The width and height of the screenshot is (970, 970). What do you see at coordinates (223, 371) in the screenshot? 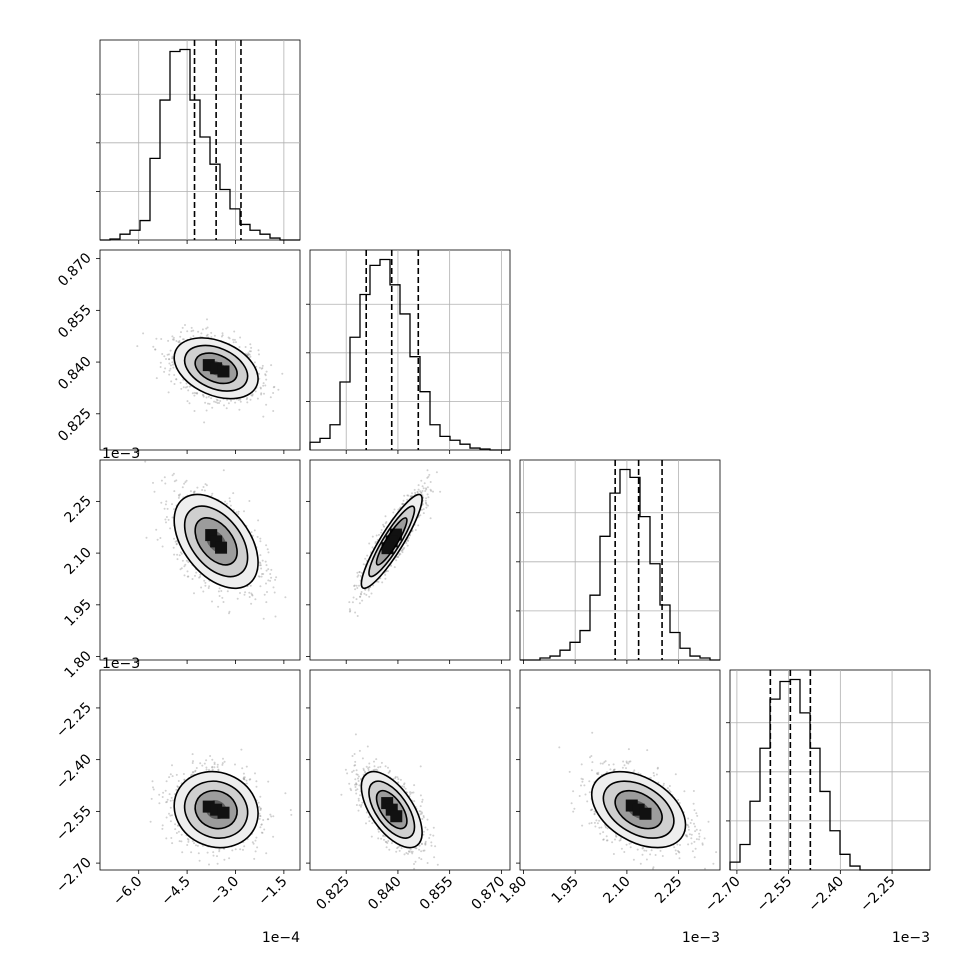
I see `density-bin` at bounding box center [223, 371].